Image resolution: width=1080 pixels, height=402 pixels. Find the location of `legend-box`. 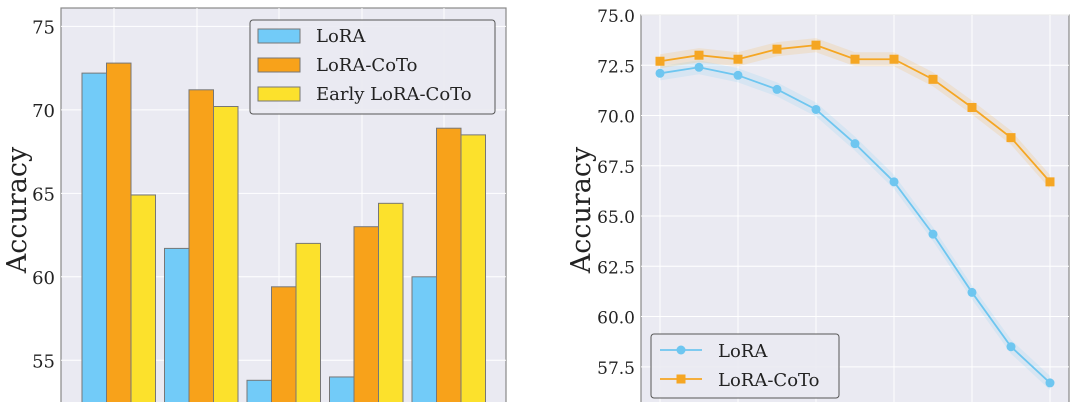

legend-box is located at coordinates (372, 67).